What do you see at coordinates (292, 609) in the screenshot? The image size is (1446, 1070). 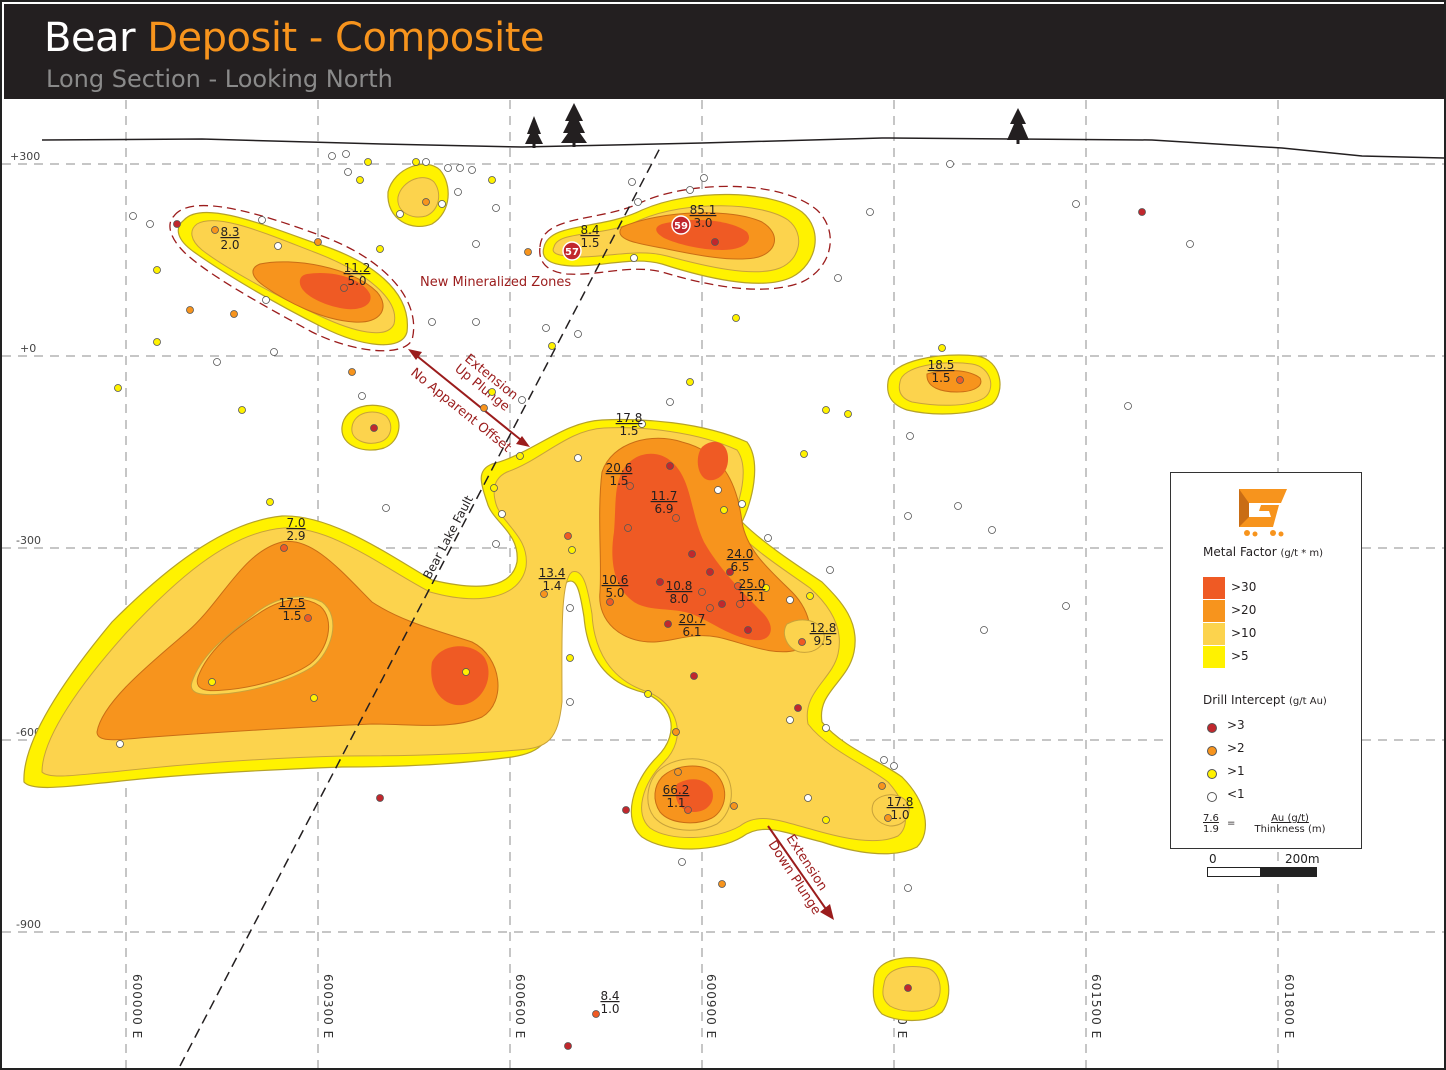 I see `intercept-label: 17.51.5` at bounding box center [292, 609].